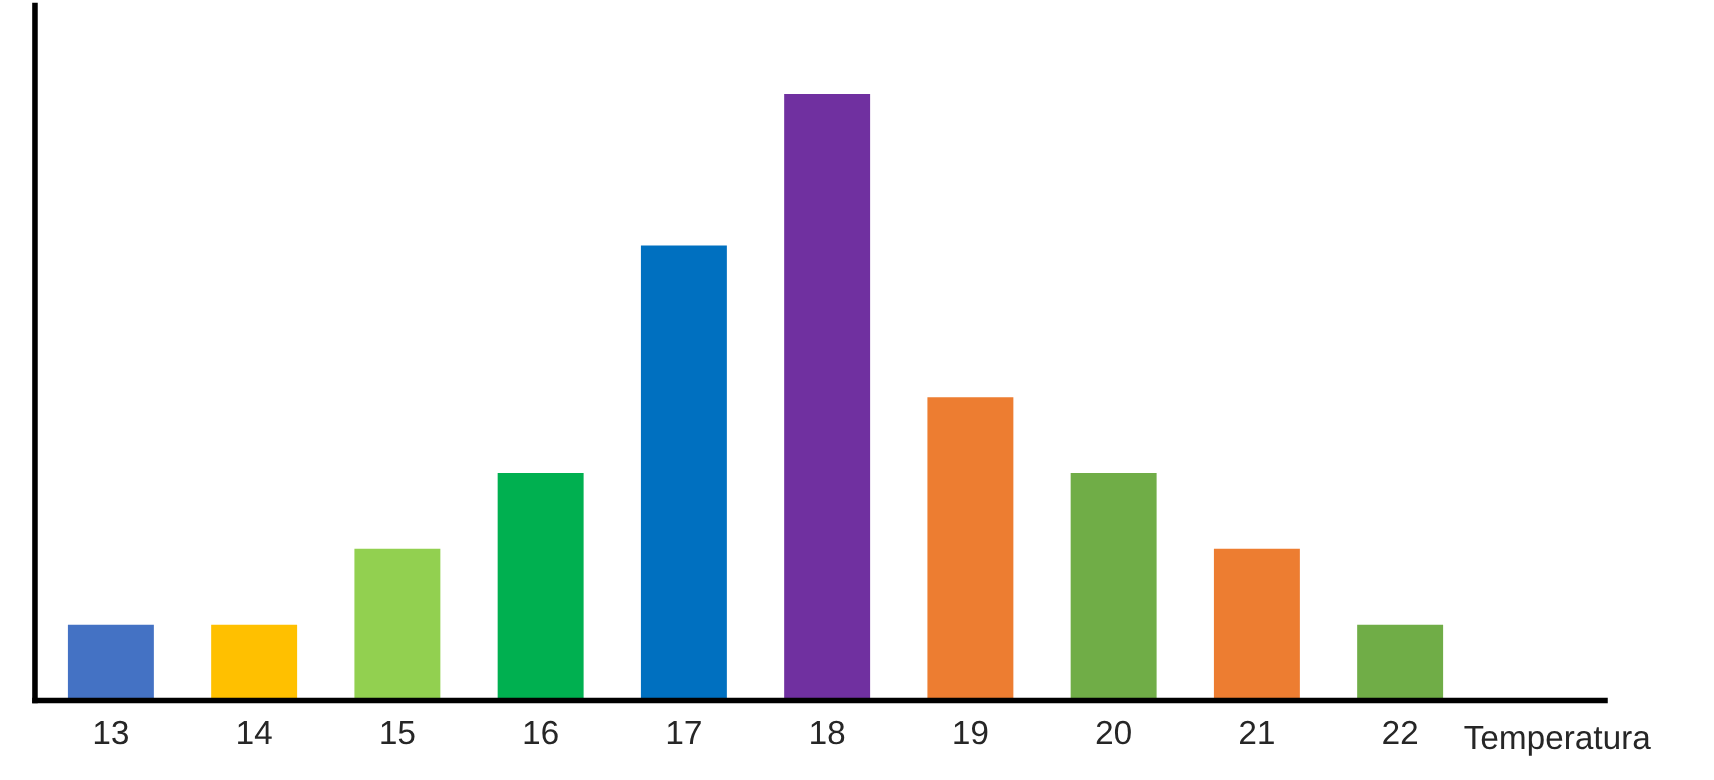 This screenshot has height=780, width=1714. What do you see at coordinates (541, 732) in the screenshot?
I see `x-tick-label: 16` at bounding box center [541, 732].